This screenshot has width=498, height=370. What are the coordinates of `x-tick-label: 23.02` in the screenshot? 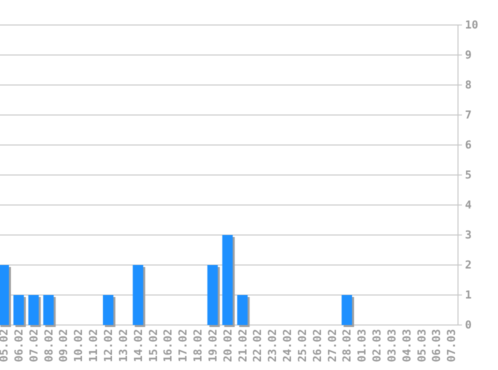 It's located at (273, 345).